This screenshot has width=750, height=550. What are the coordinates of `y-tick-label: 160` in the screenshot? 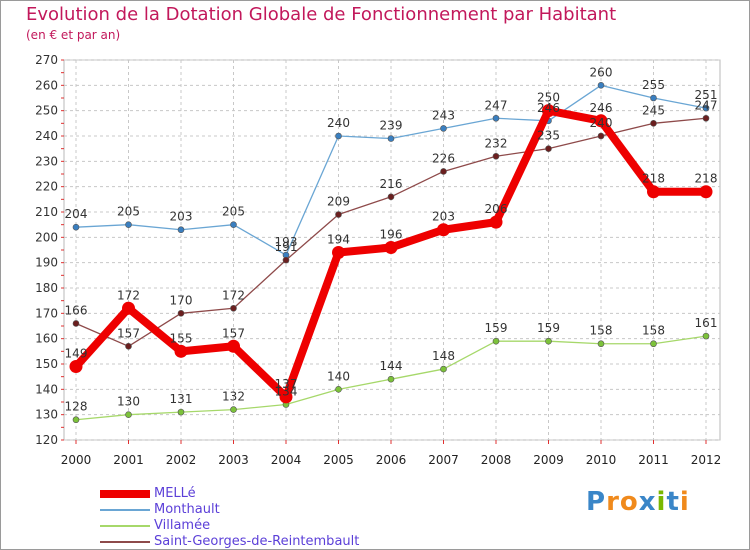 It's located at (46, 339).